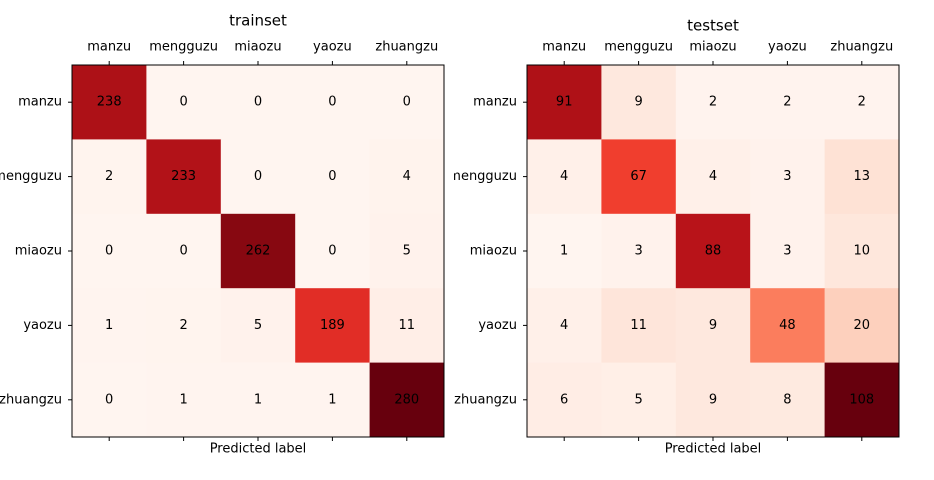 The width and height of the screenshot is (934, 480). I want to click on cell-label: 233, so click(183, 176).